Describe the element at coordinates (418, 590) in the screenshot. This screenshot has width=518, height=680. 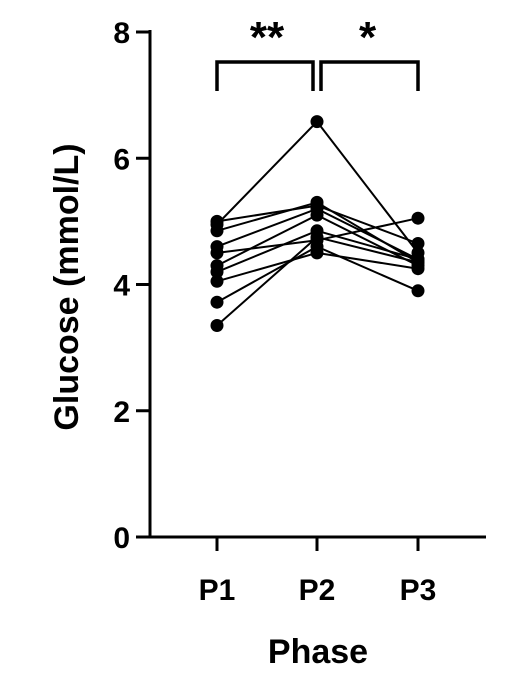
I see `x-tick-label-P3: P3` at that location.